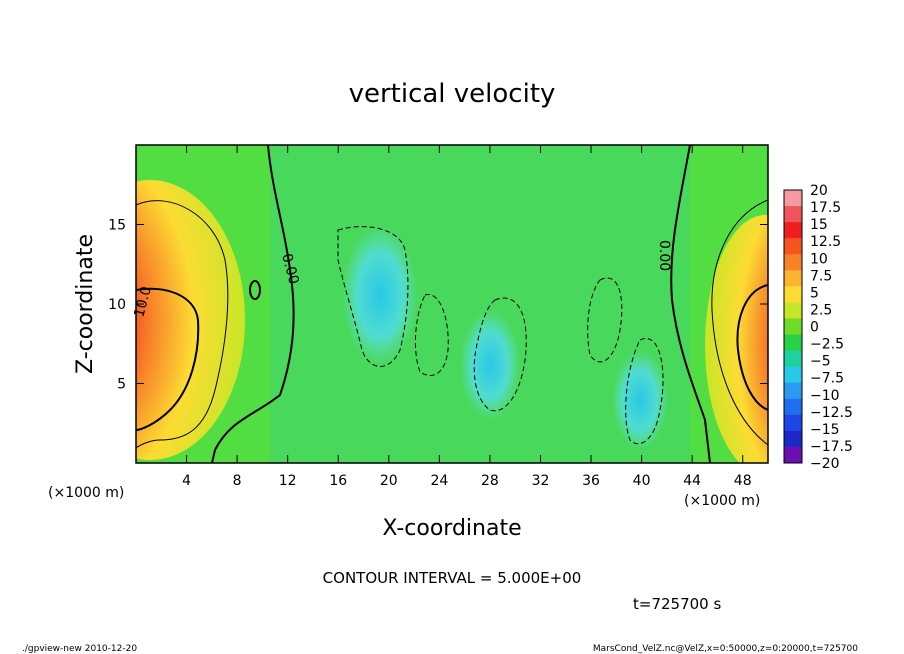  I want to click on colorbar-label: 20, so click(819, 191).